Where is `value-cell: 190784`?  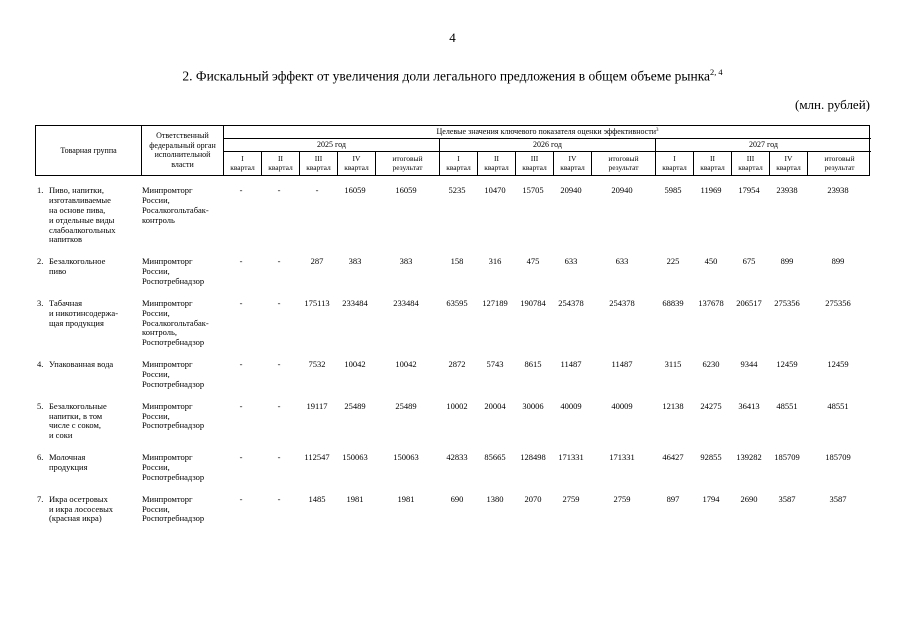 value-cell: 190784 is located at coordinates (533, 302).